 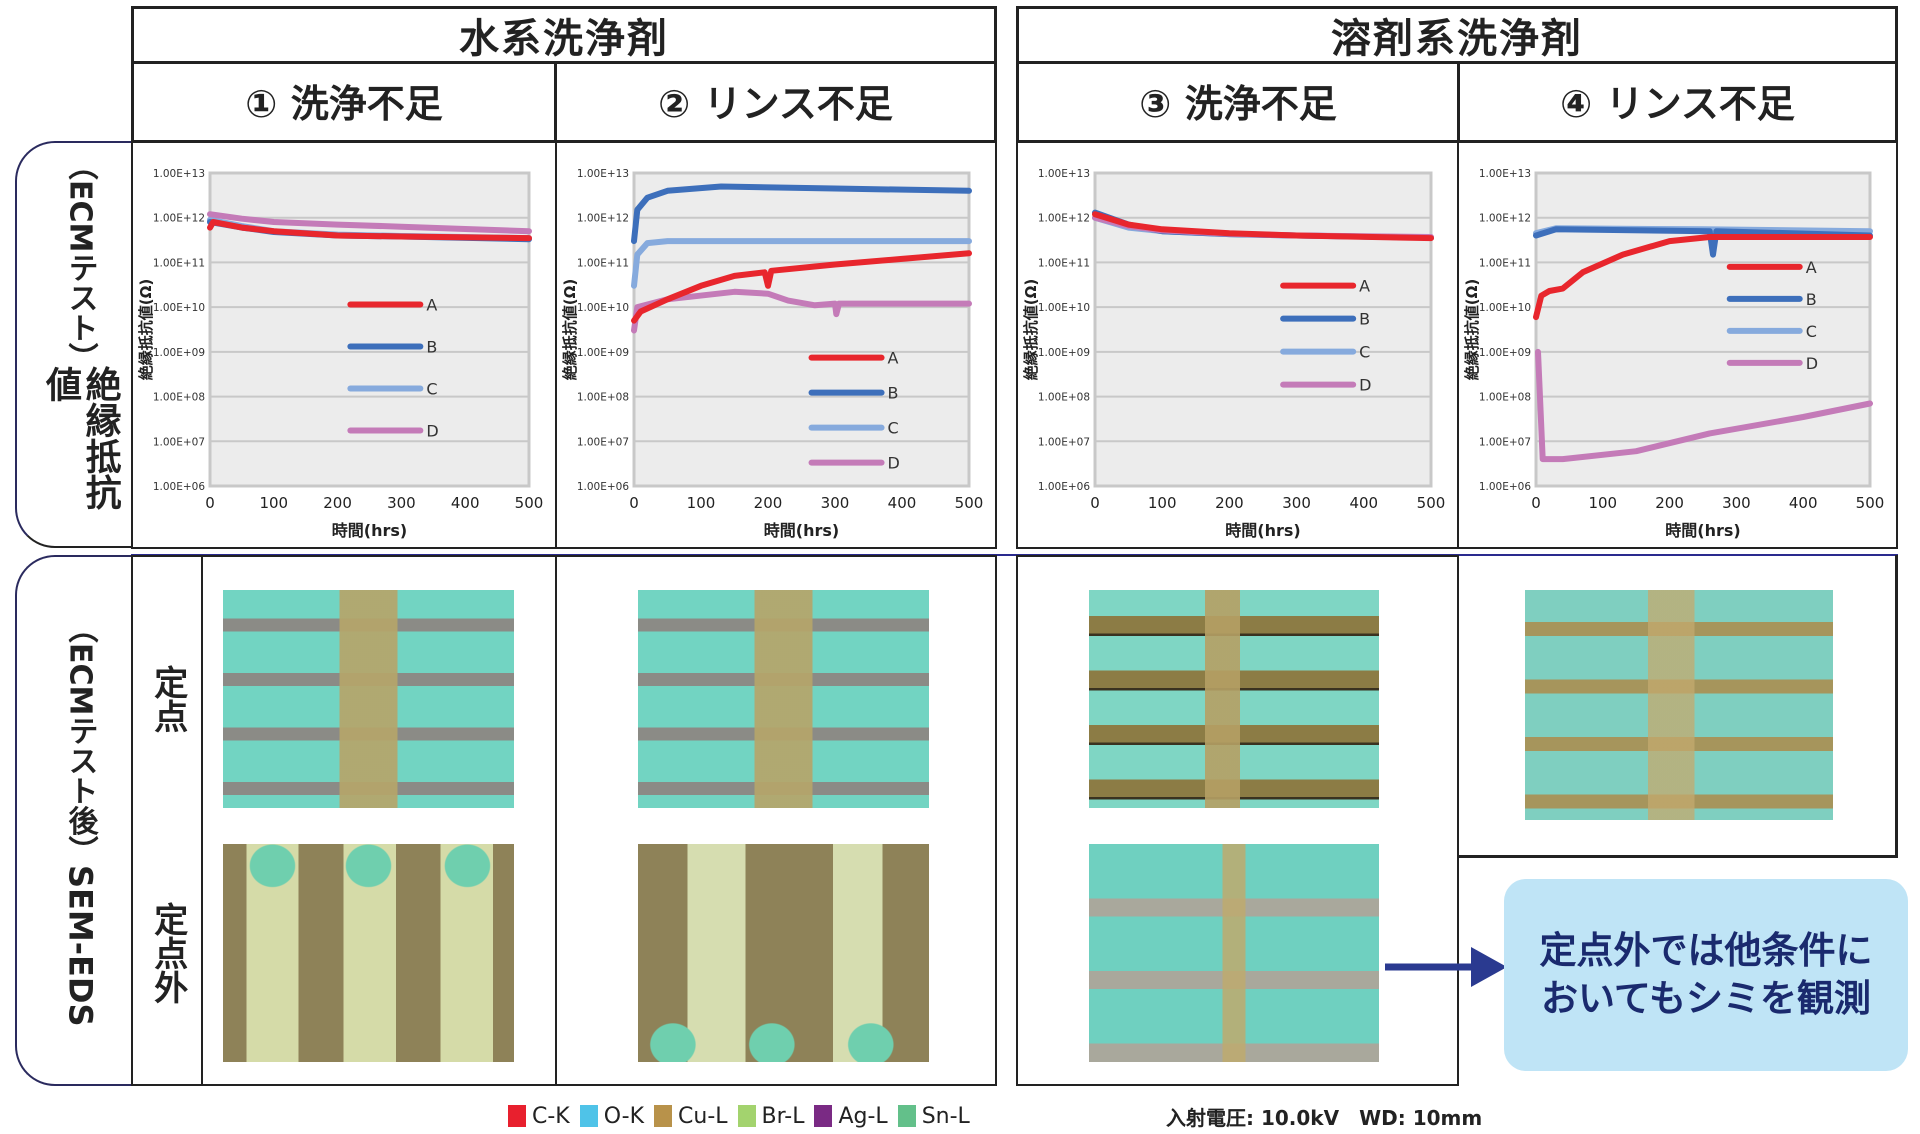 I want to click on eds-legend: C-K O-K Cu-L Br-L Ag-L Sn-L, so click(x=744, y=1116).